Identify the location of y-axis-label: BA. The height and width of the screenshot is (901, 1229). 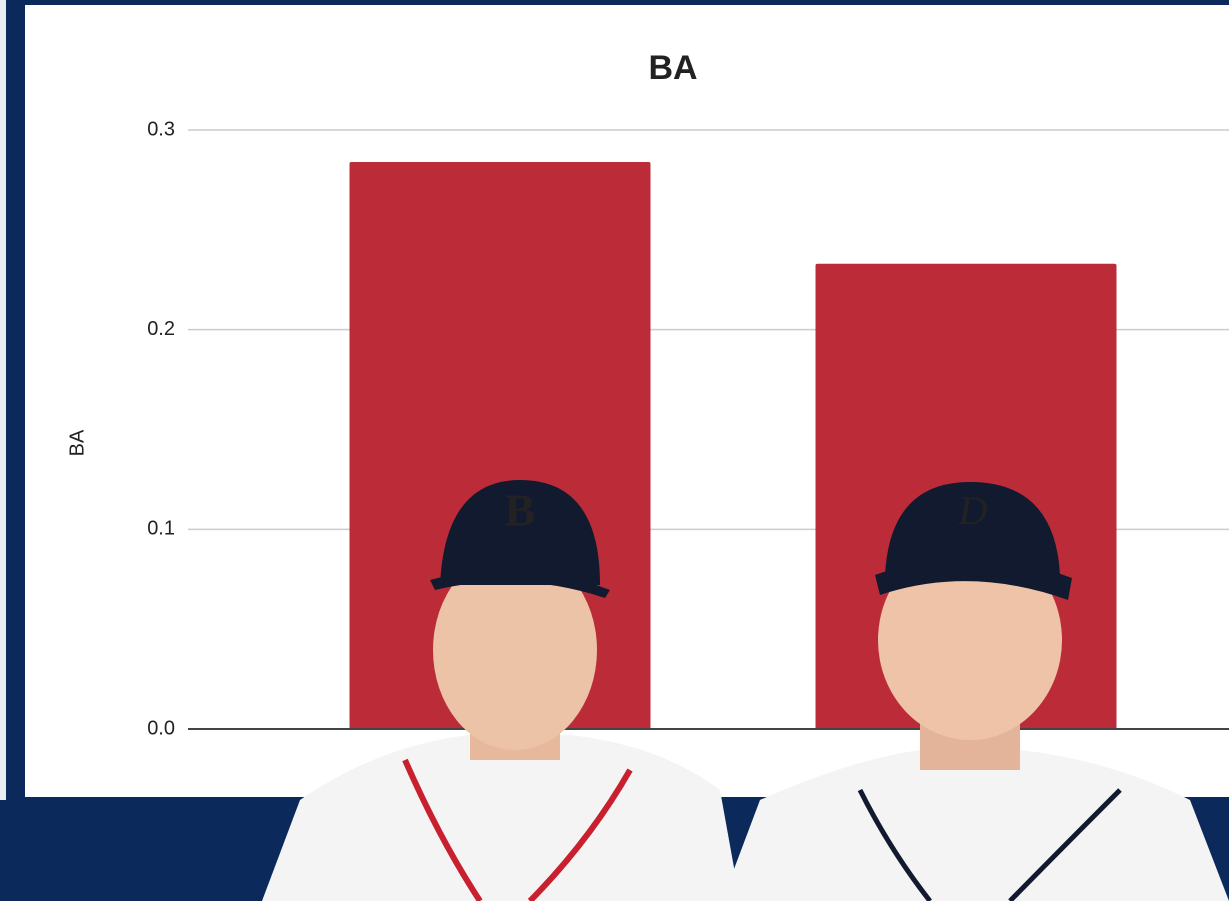
(77, 442).